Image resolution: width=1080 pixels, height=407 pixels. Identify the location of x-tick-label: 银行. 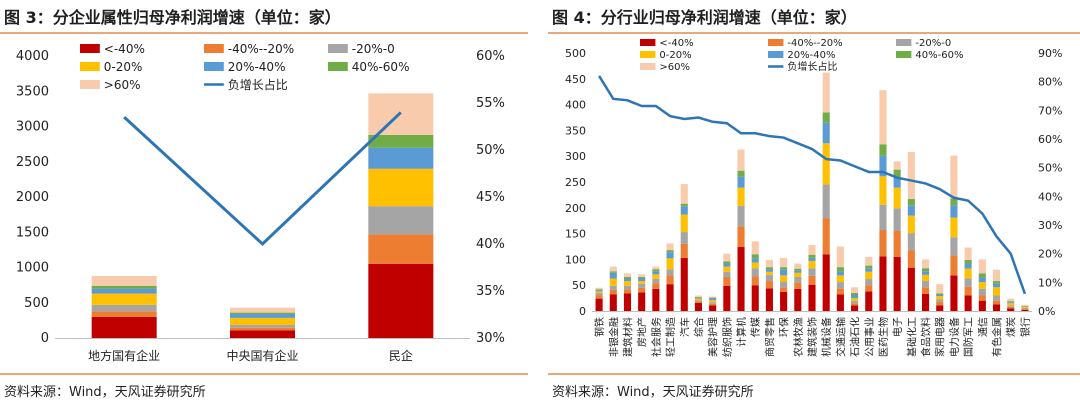
(1025, 327).